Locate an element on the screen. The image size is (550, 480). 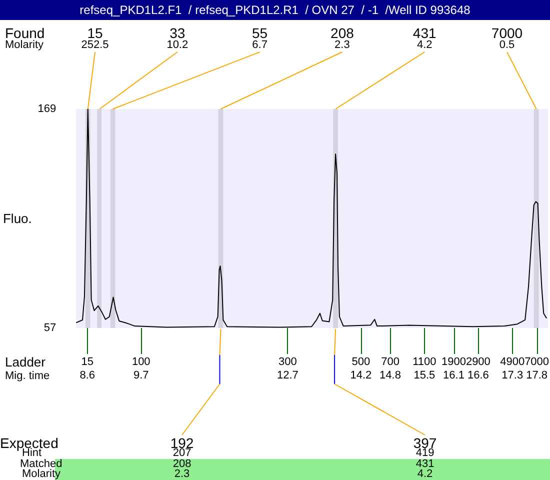
x-tick-label: 17.3 is located at coordinates (513, 376).